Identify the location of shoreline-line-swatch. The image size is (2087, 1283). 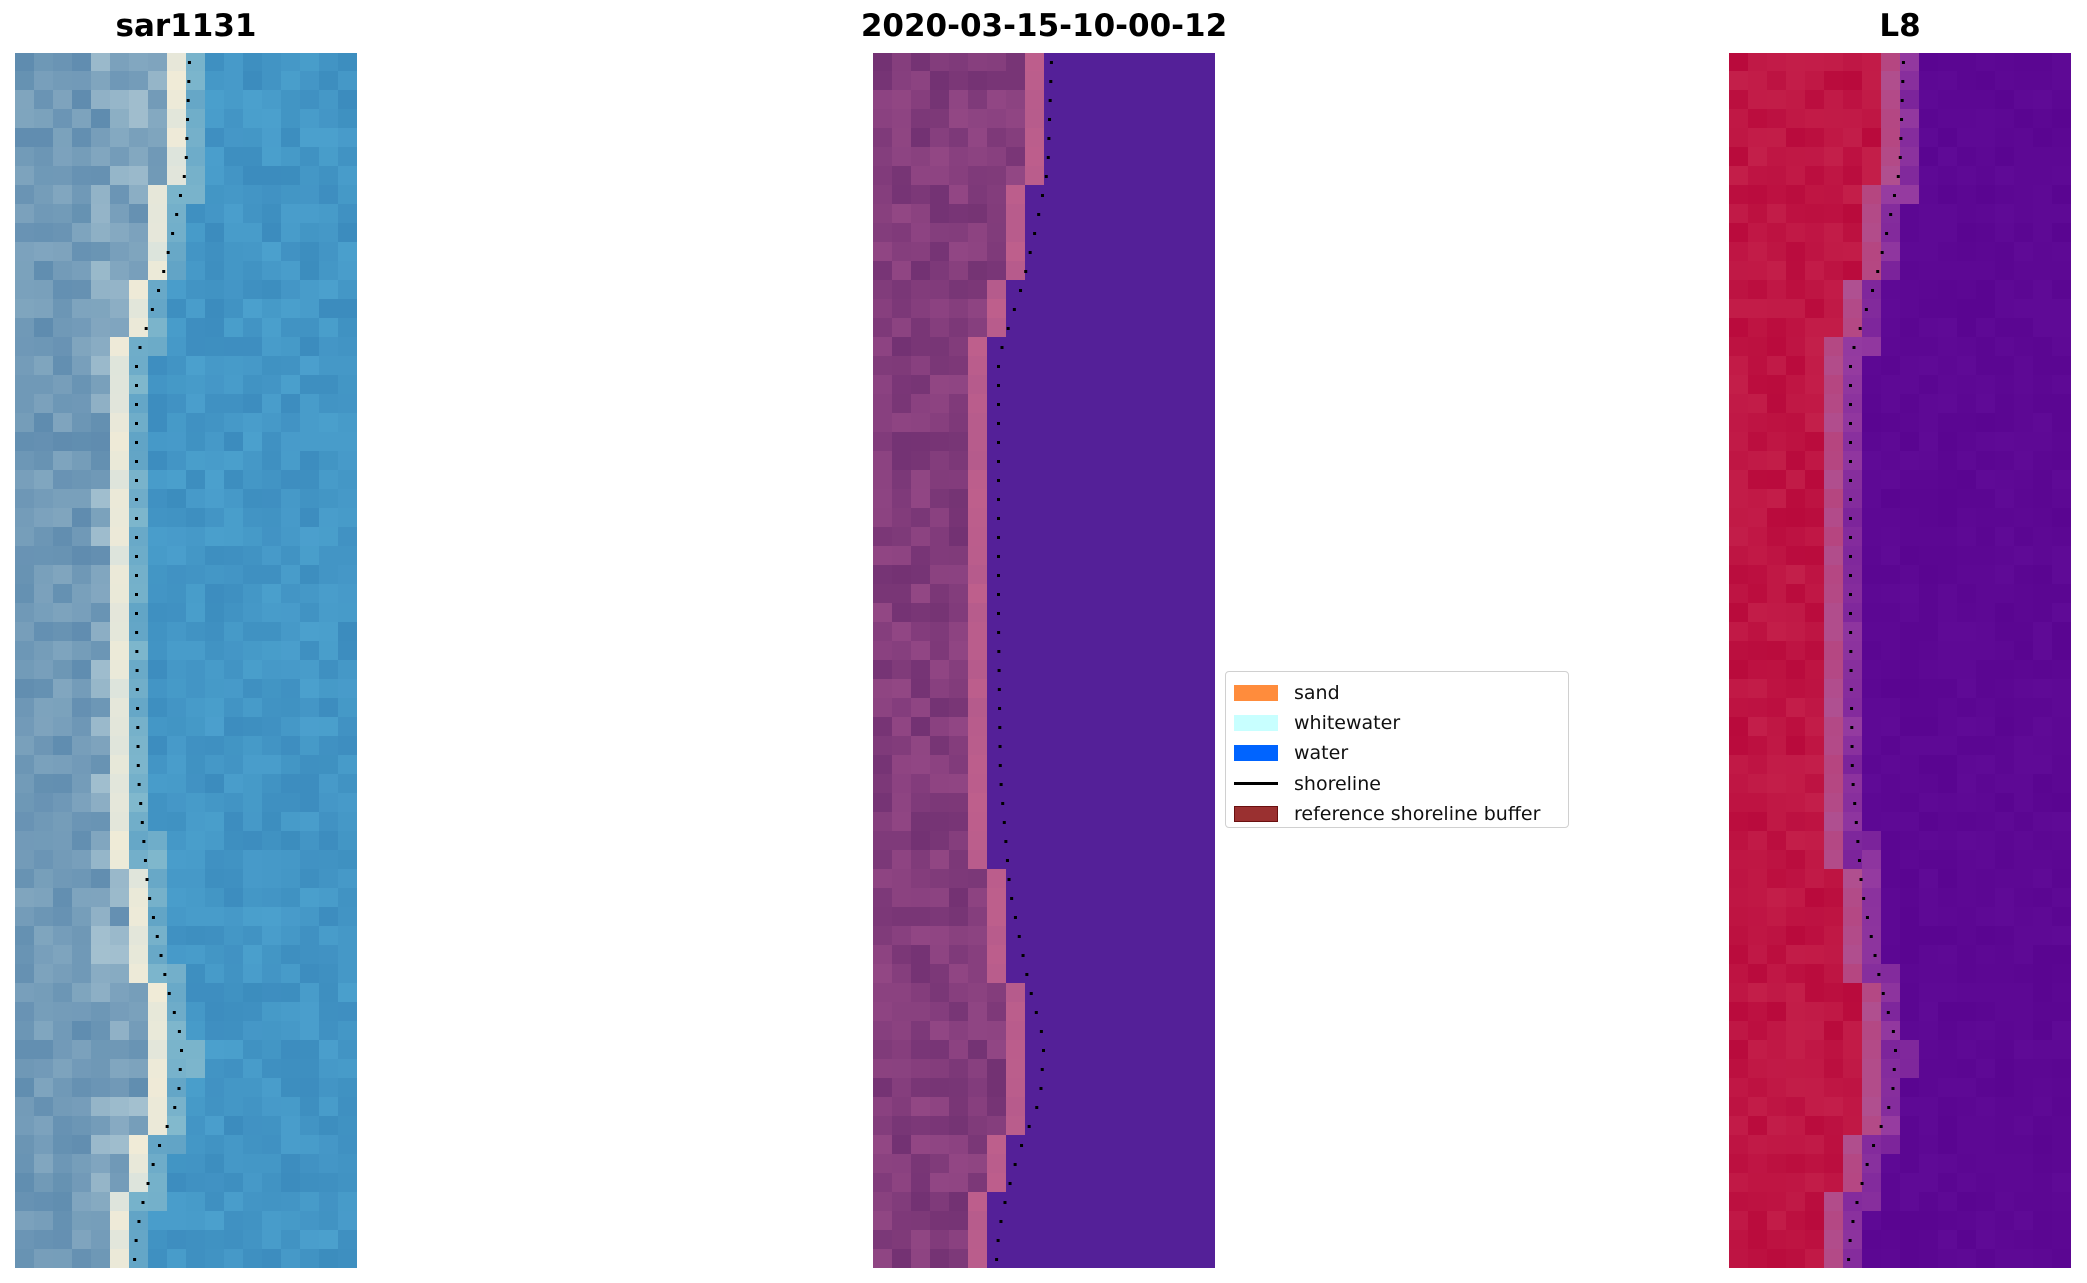
(1256, 784).